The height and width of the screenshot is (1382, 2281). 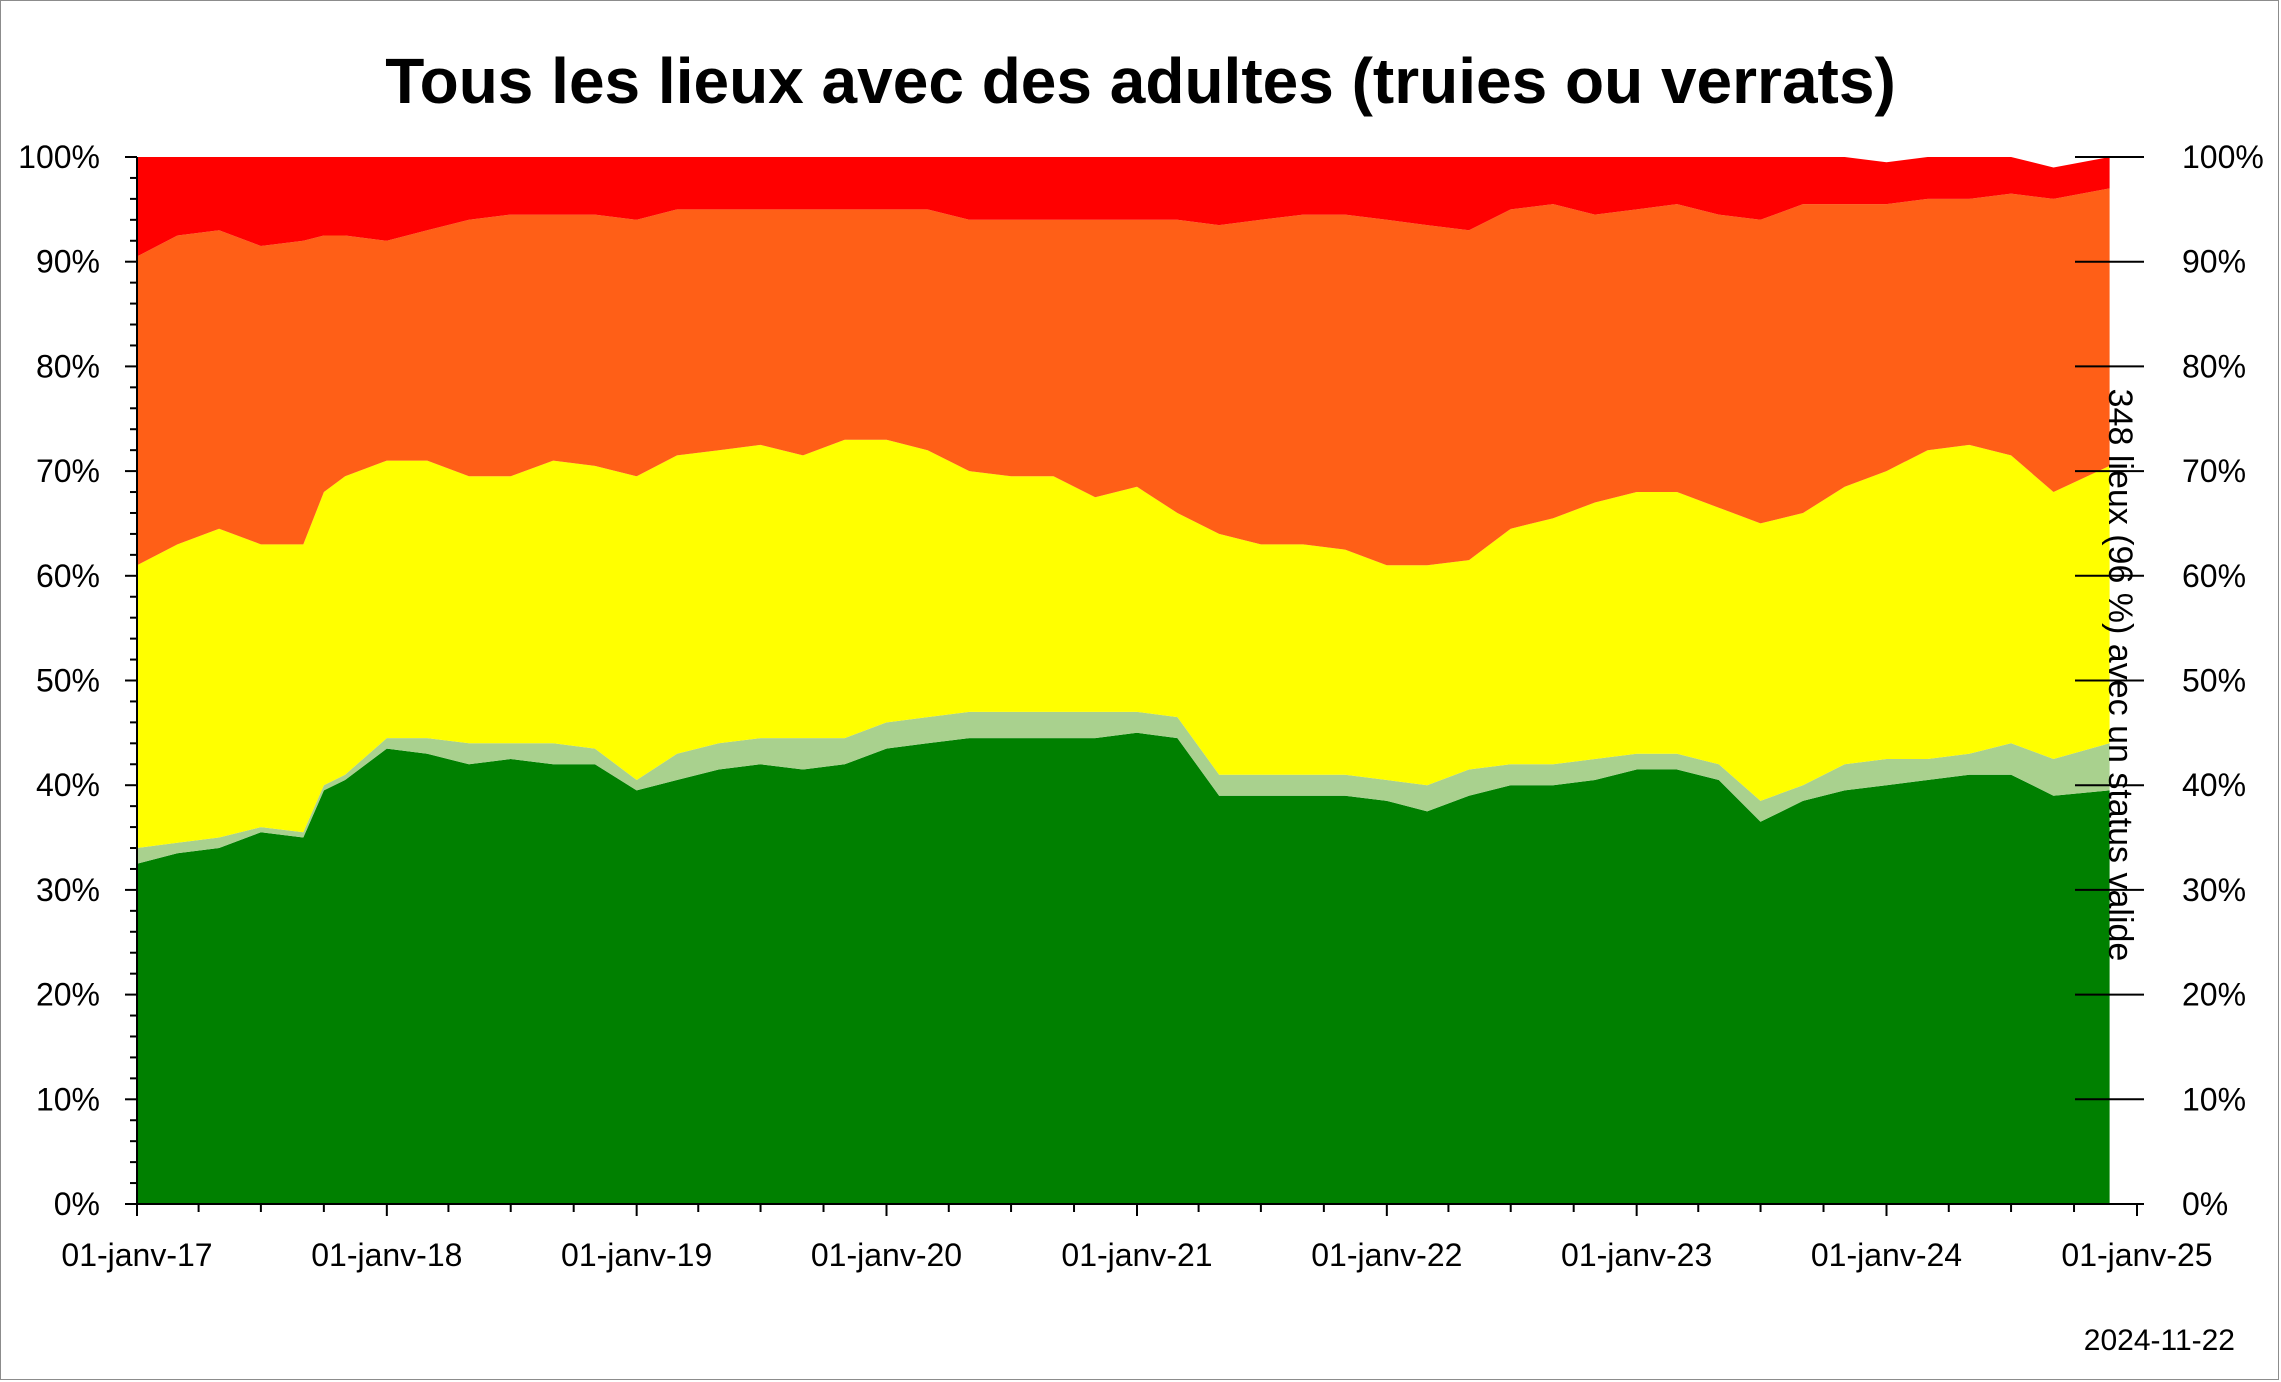 What do you see at coordinates (2205, 1204) in the screenshot?
I see `y-tick-label-right: 0%` at bounding box center [2205, 1204].